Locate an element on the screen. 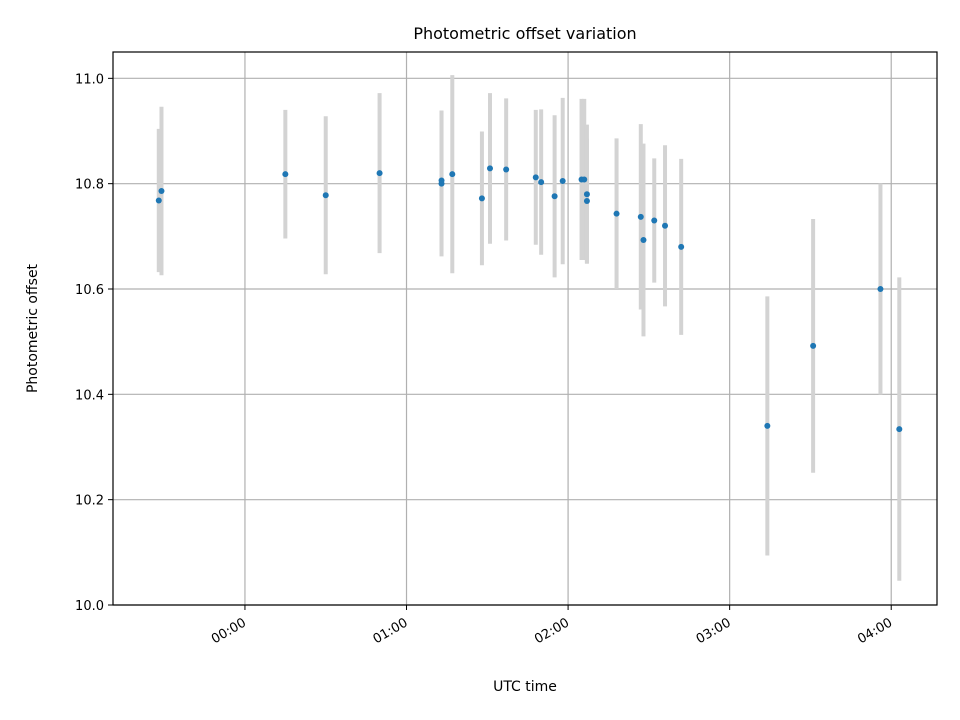 This screenshot has width=960, height=720. y-axis-ticks: 10.0 10.2 10.4 10.6 10.8 11.0 is located at coordinates (94, 343).